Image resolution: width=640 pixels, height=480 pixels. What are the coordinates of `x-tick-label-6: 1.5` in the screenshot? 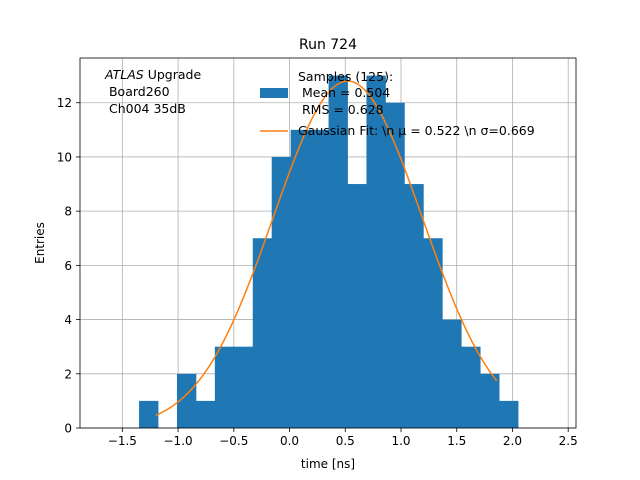 It's located at (456, 441).